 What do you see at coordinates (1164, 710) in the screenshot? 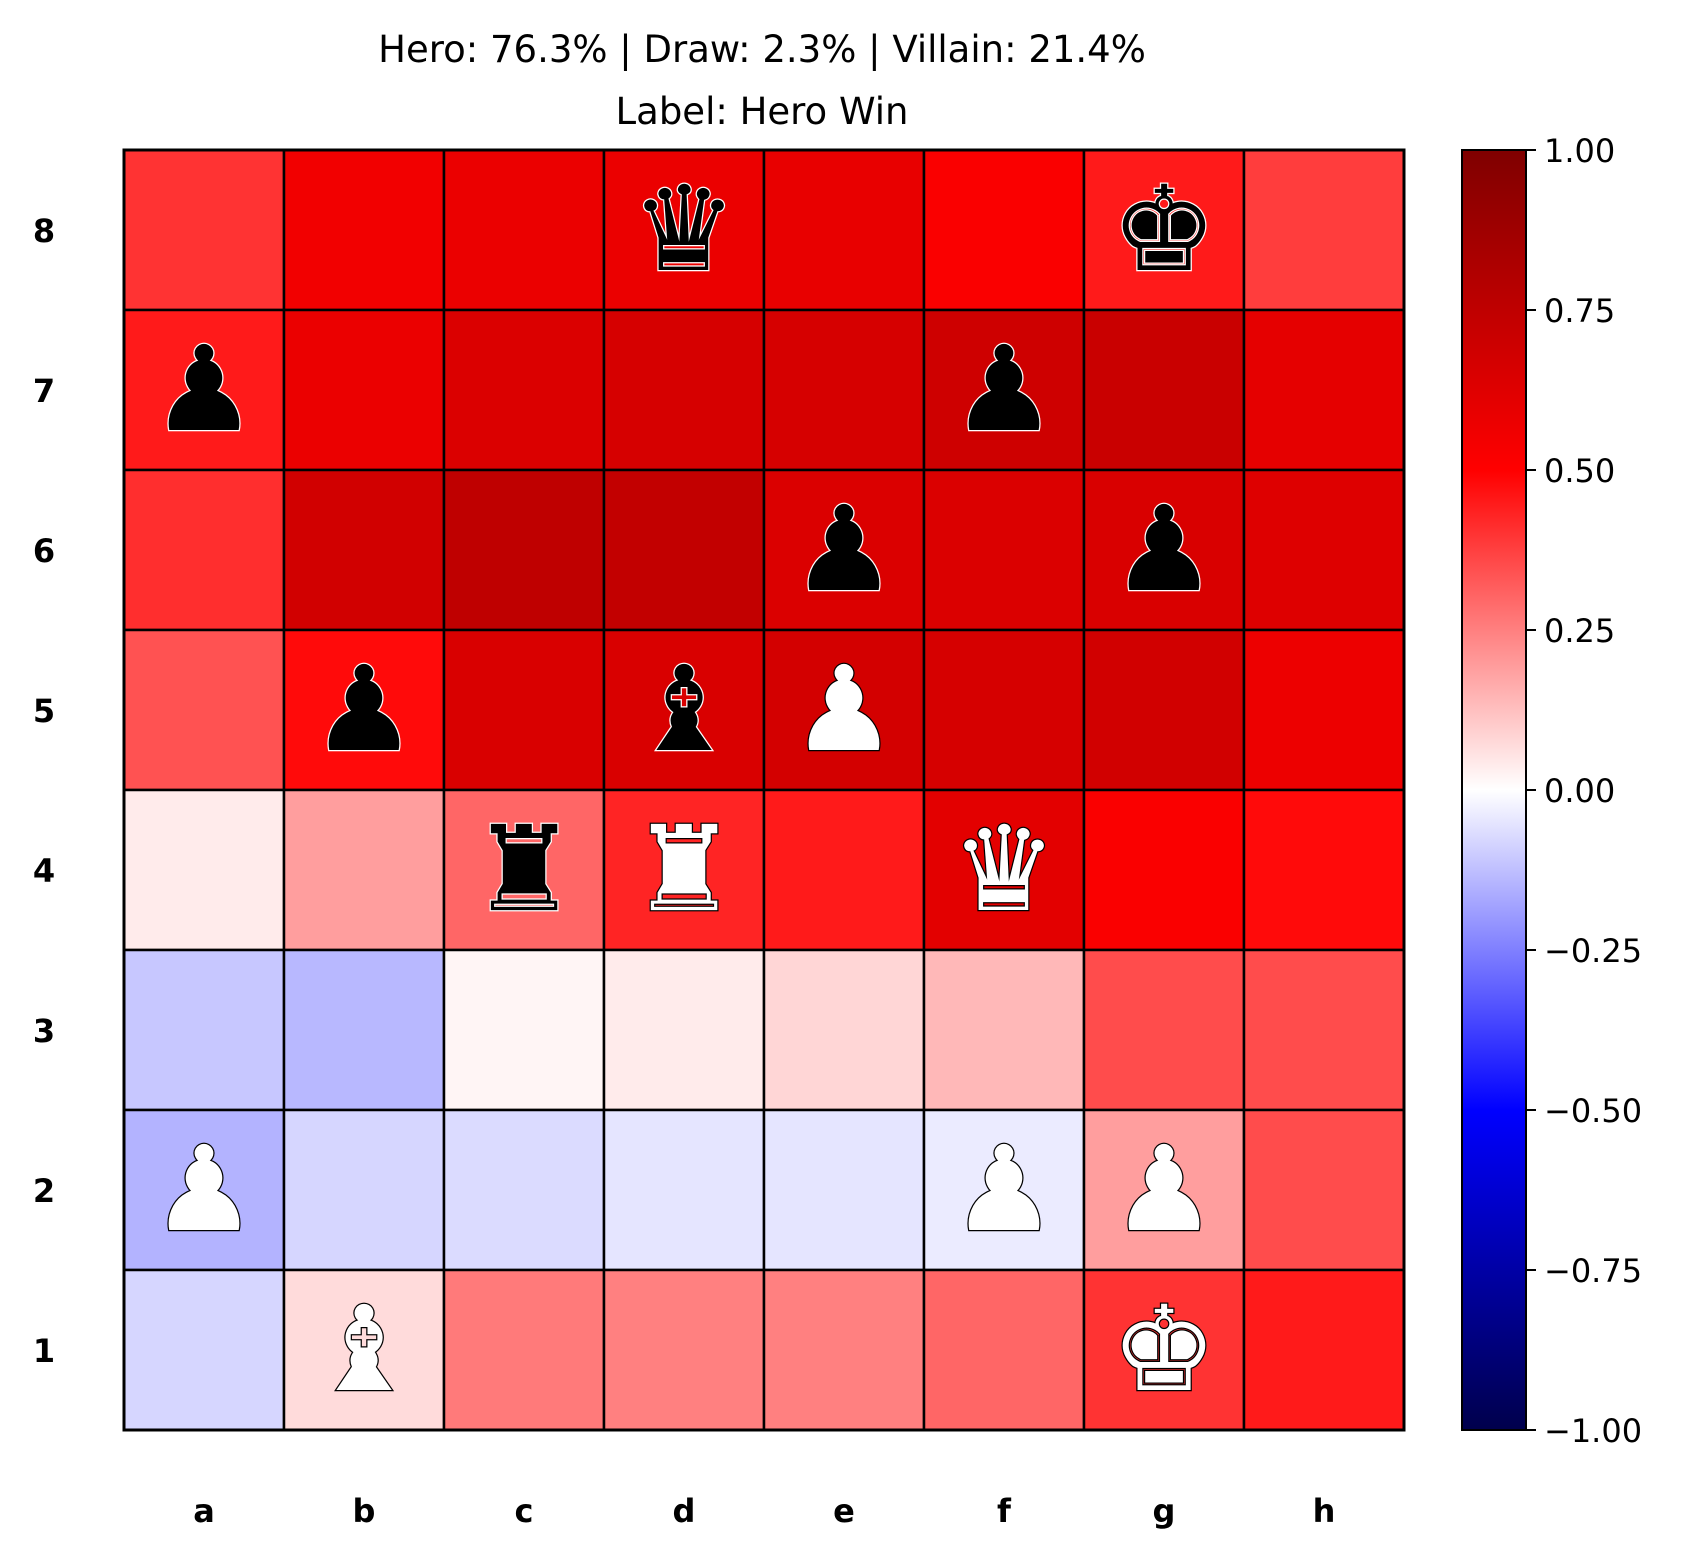
I see `cell-g5` at bounding box center [1164, 710].